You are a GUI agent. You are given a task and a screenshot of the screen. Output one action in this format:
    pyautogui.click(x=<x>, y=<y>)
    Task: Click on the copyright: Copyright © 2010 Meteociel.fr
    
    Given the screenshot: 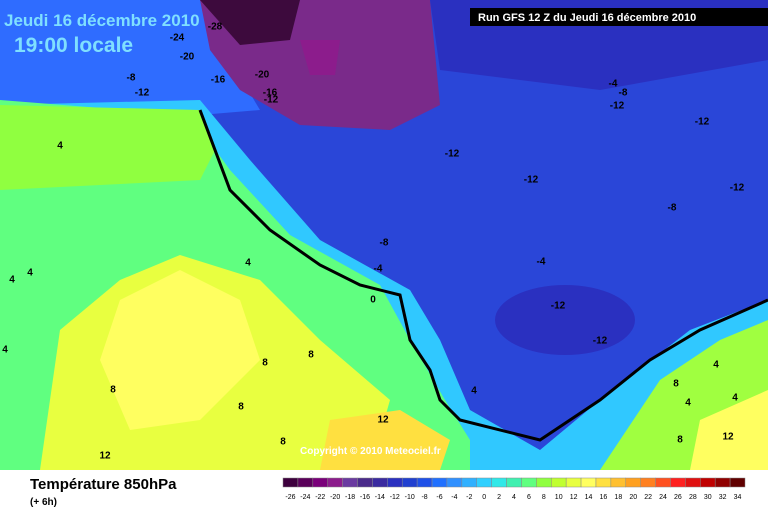 What is the action you would take?
    pyautogui.click(x=370, y=451)
    